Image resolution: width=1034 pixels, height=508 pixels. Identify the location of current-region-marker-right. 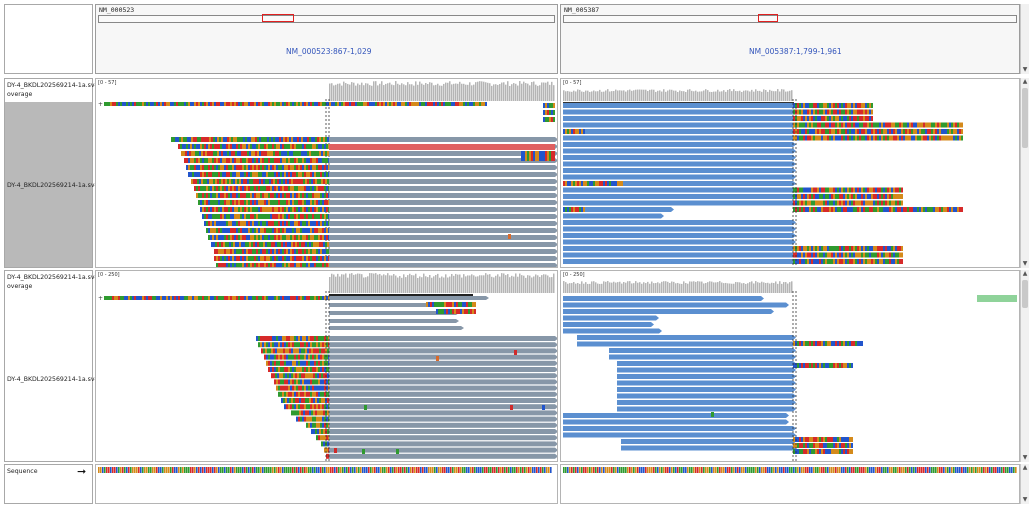
(768, 18).